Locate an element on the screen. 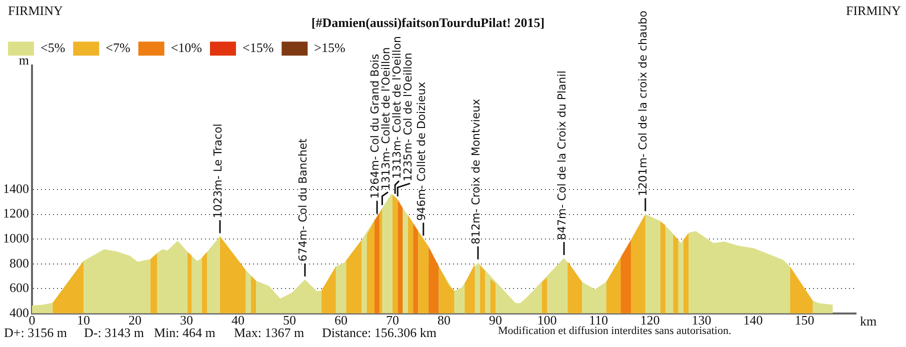  legend-label: <10% is located at coordinates (186, 48).